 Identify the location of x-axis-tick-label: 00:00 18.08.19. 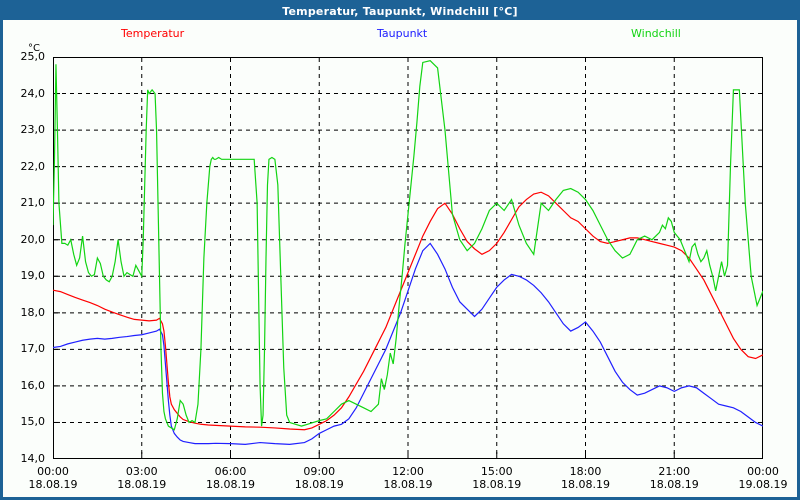
(53, 478).